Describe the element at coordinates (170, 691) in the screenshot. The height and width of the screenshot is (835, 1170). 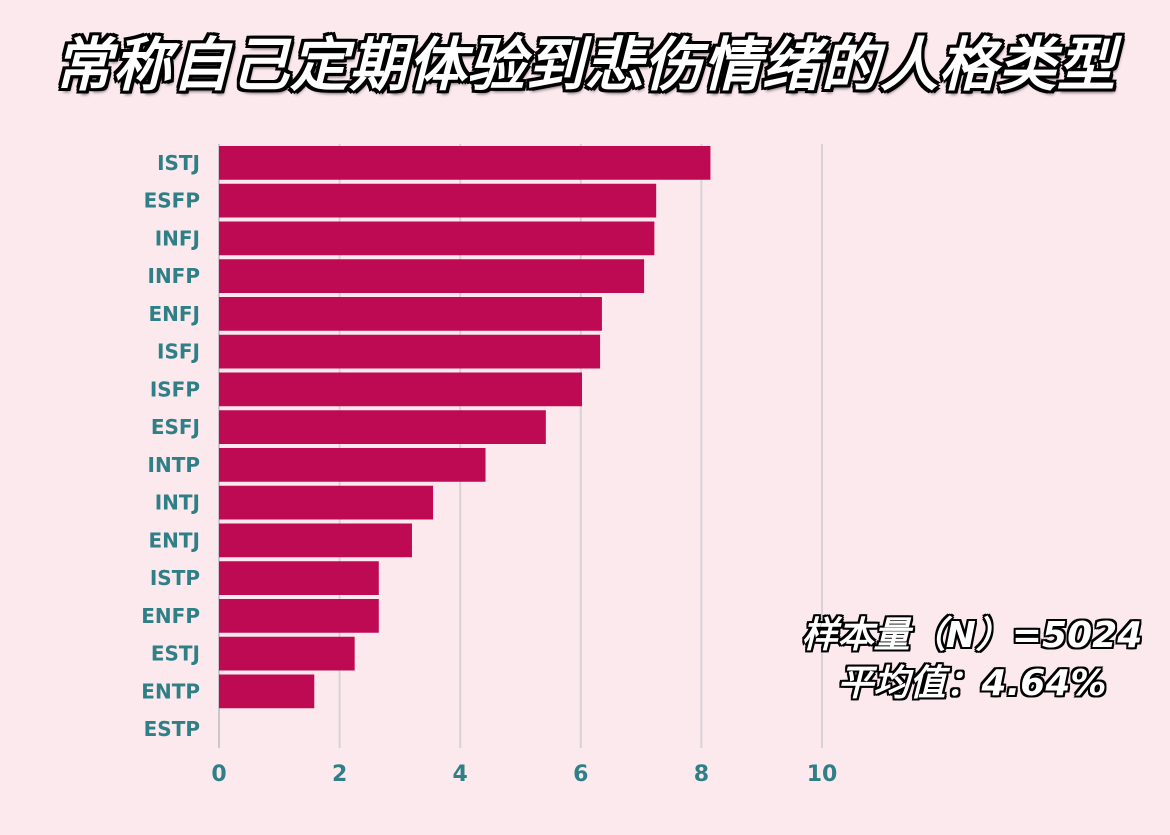
I see `category-label-entp: ENTP` at that location.